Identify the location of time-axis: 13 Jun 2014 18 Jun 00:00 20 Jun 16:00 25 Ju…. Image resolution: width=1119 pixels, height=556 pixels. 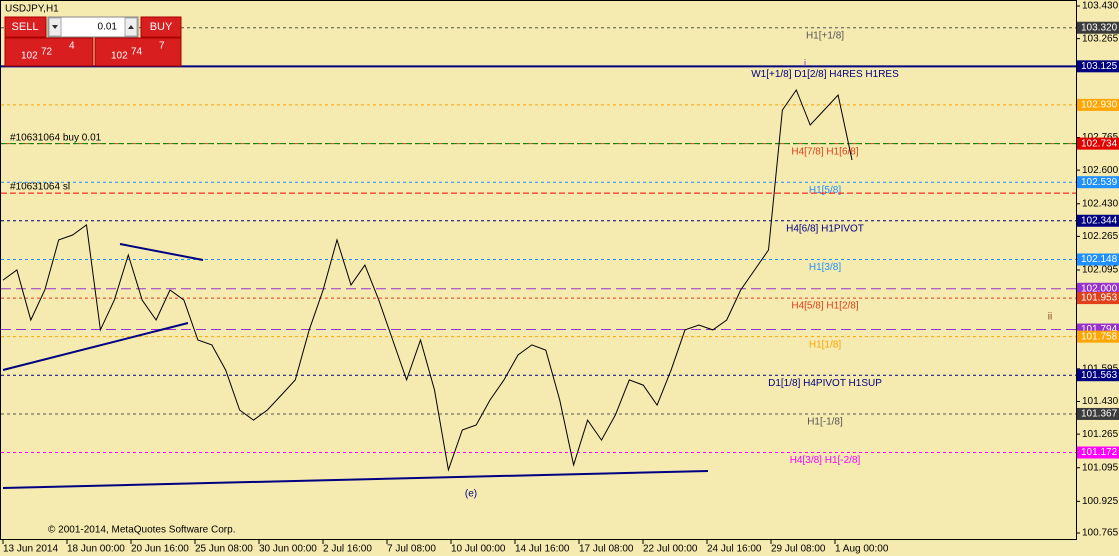
(445, 547).